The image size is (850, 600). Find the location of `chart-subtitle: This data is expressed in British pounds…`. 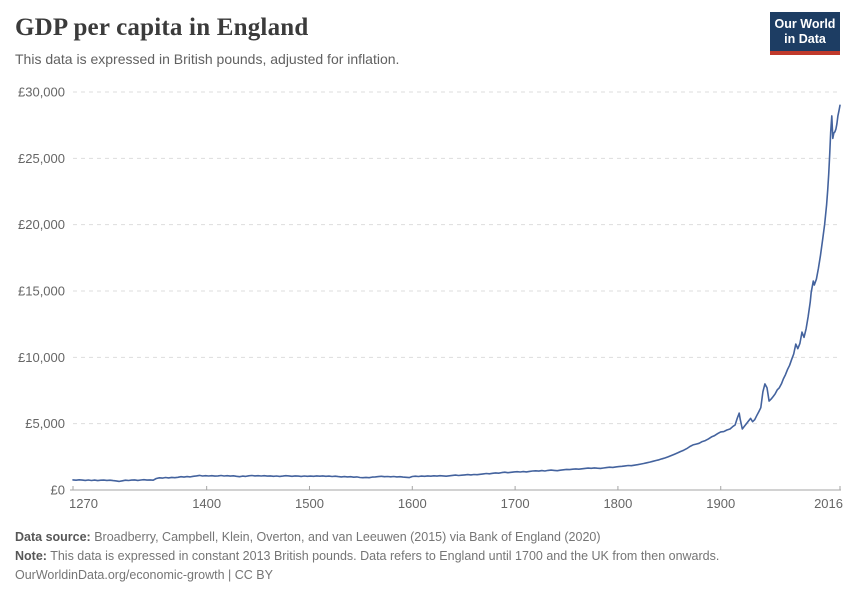

chart-subtitle: This data is expressed in British pounds… is located at coordinates (207, 59).